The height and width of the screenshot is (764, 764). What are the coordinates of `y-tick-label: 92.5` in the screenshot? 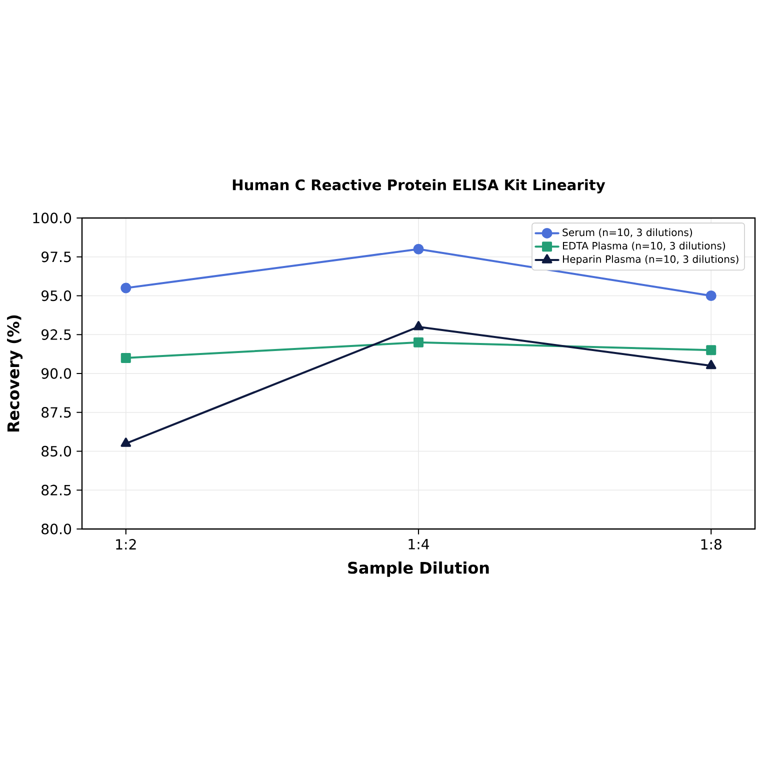 It's located at (56, 334).